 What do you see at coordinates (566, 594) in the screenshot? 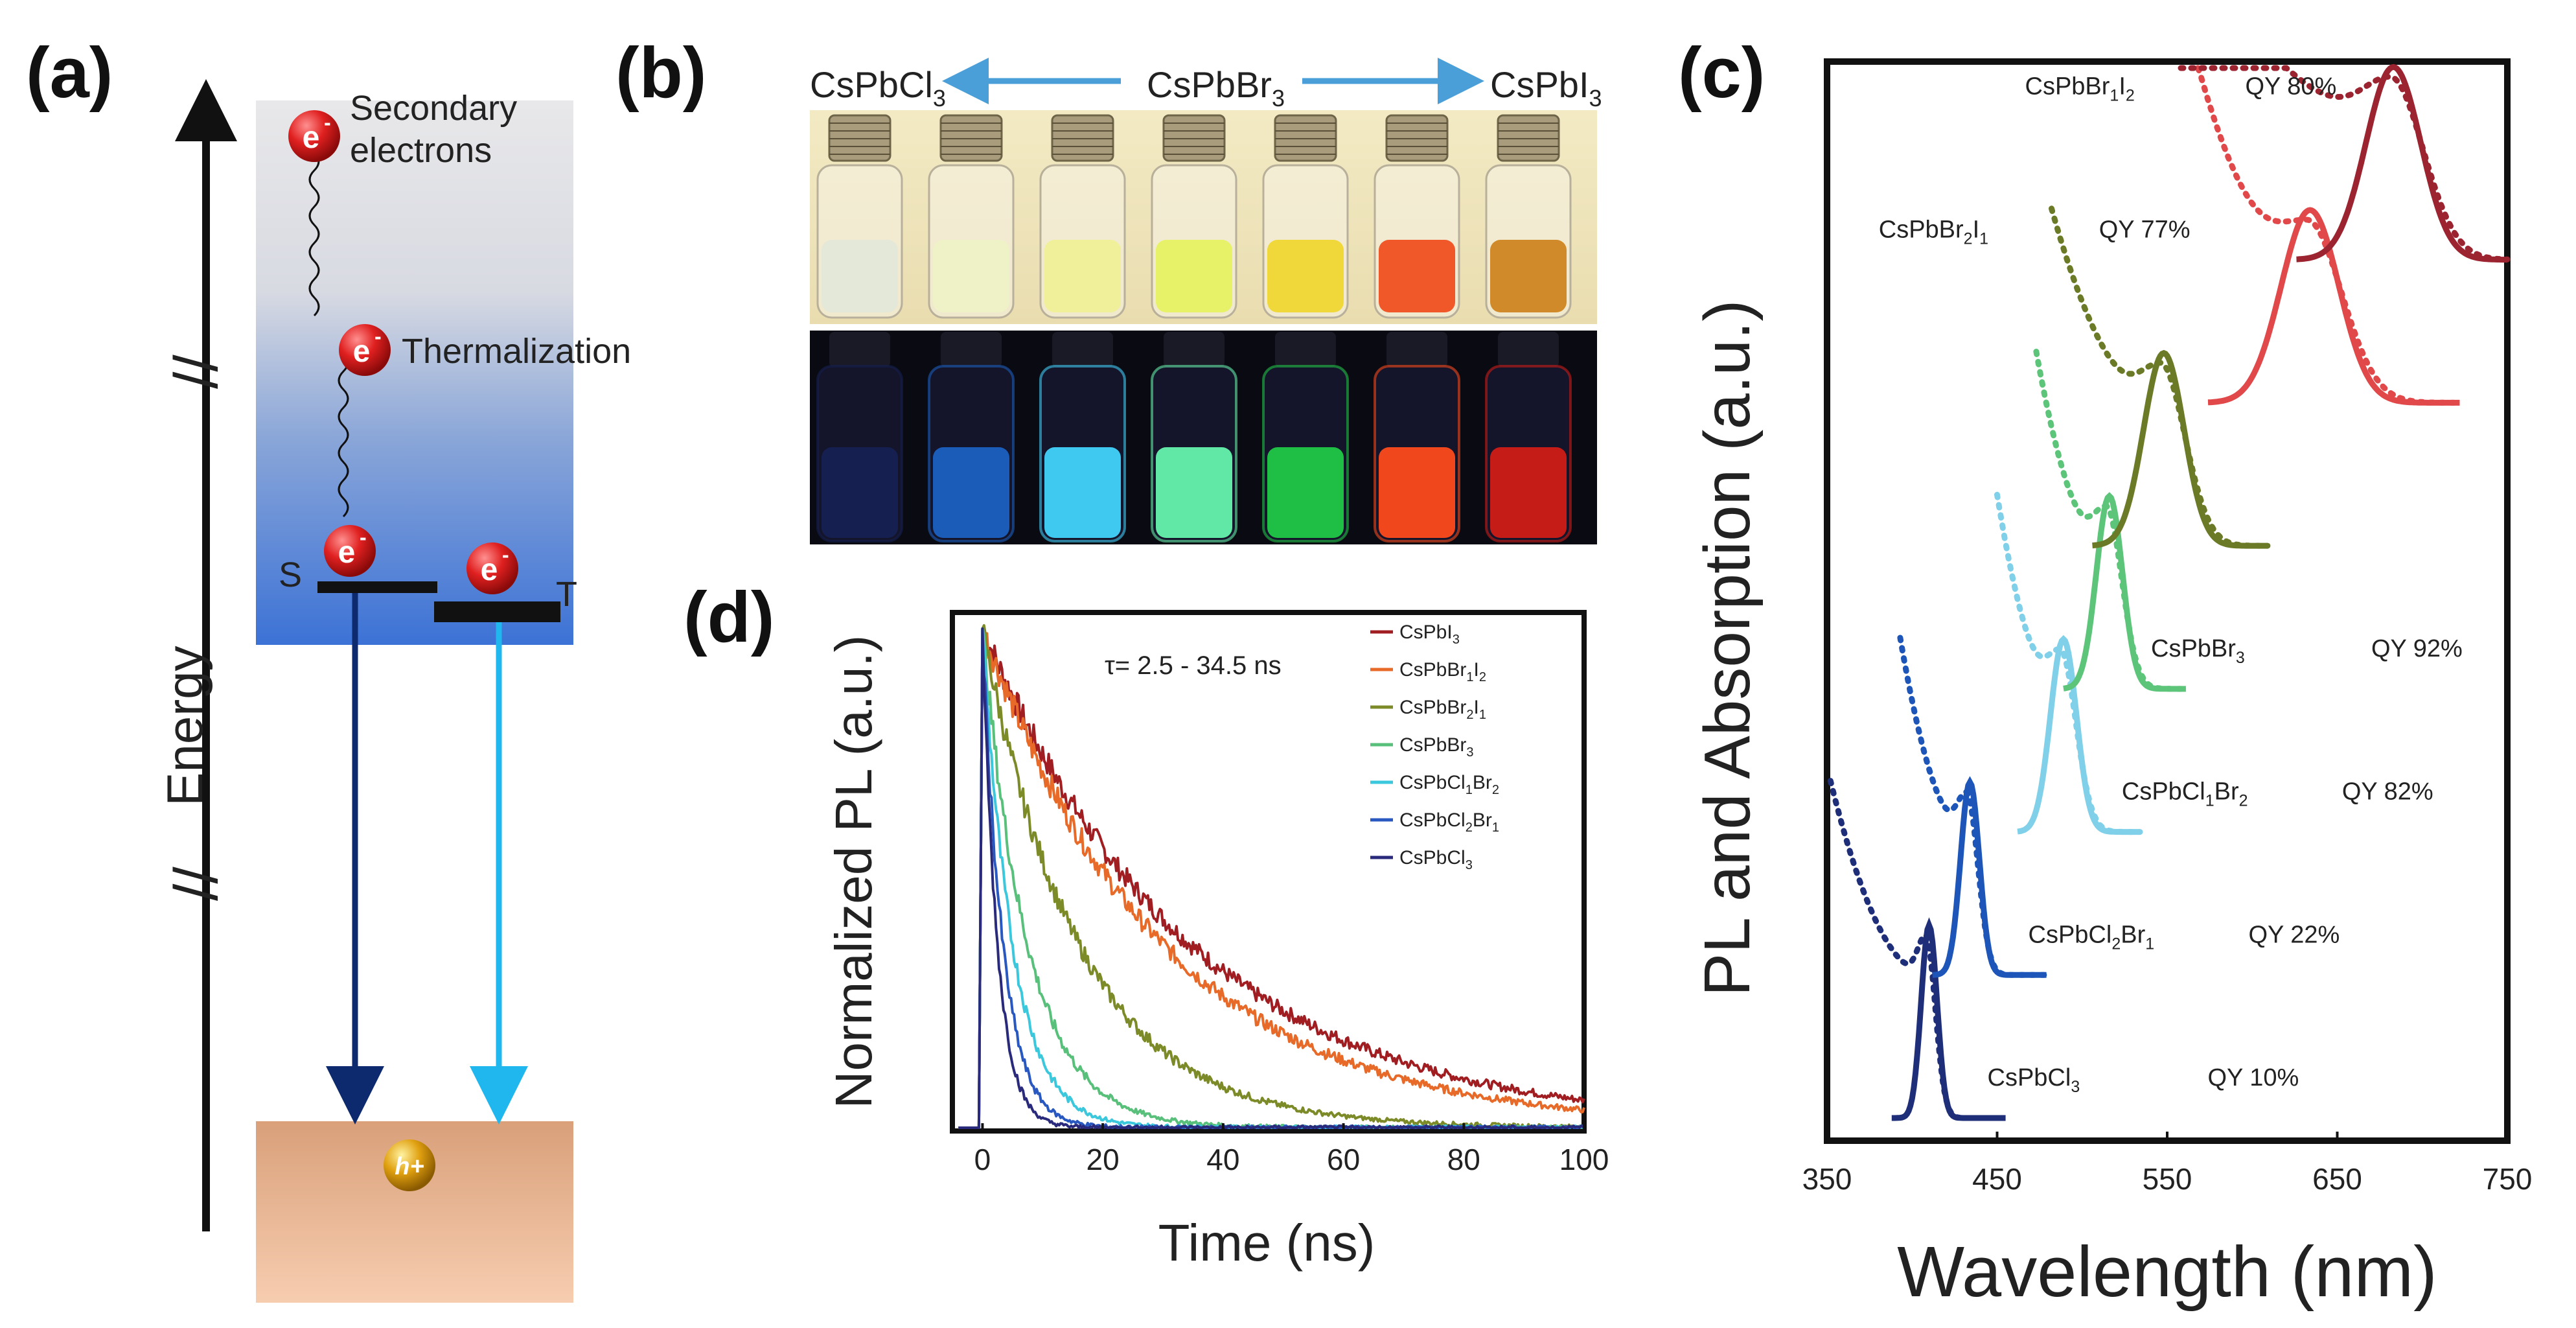
I see `triplet-label: T` at bounding box center [566, 594].